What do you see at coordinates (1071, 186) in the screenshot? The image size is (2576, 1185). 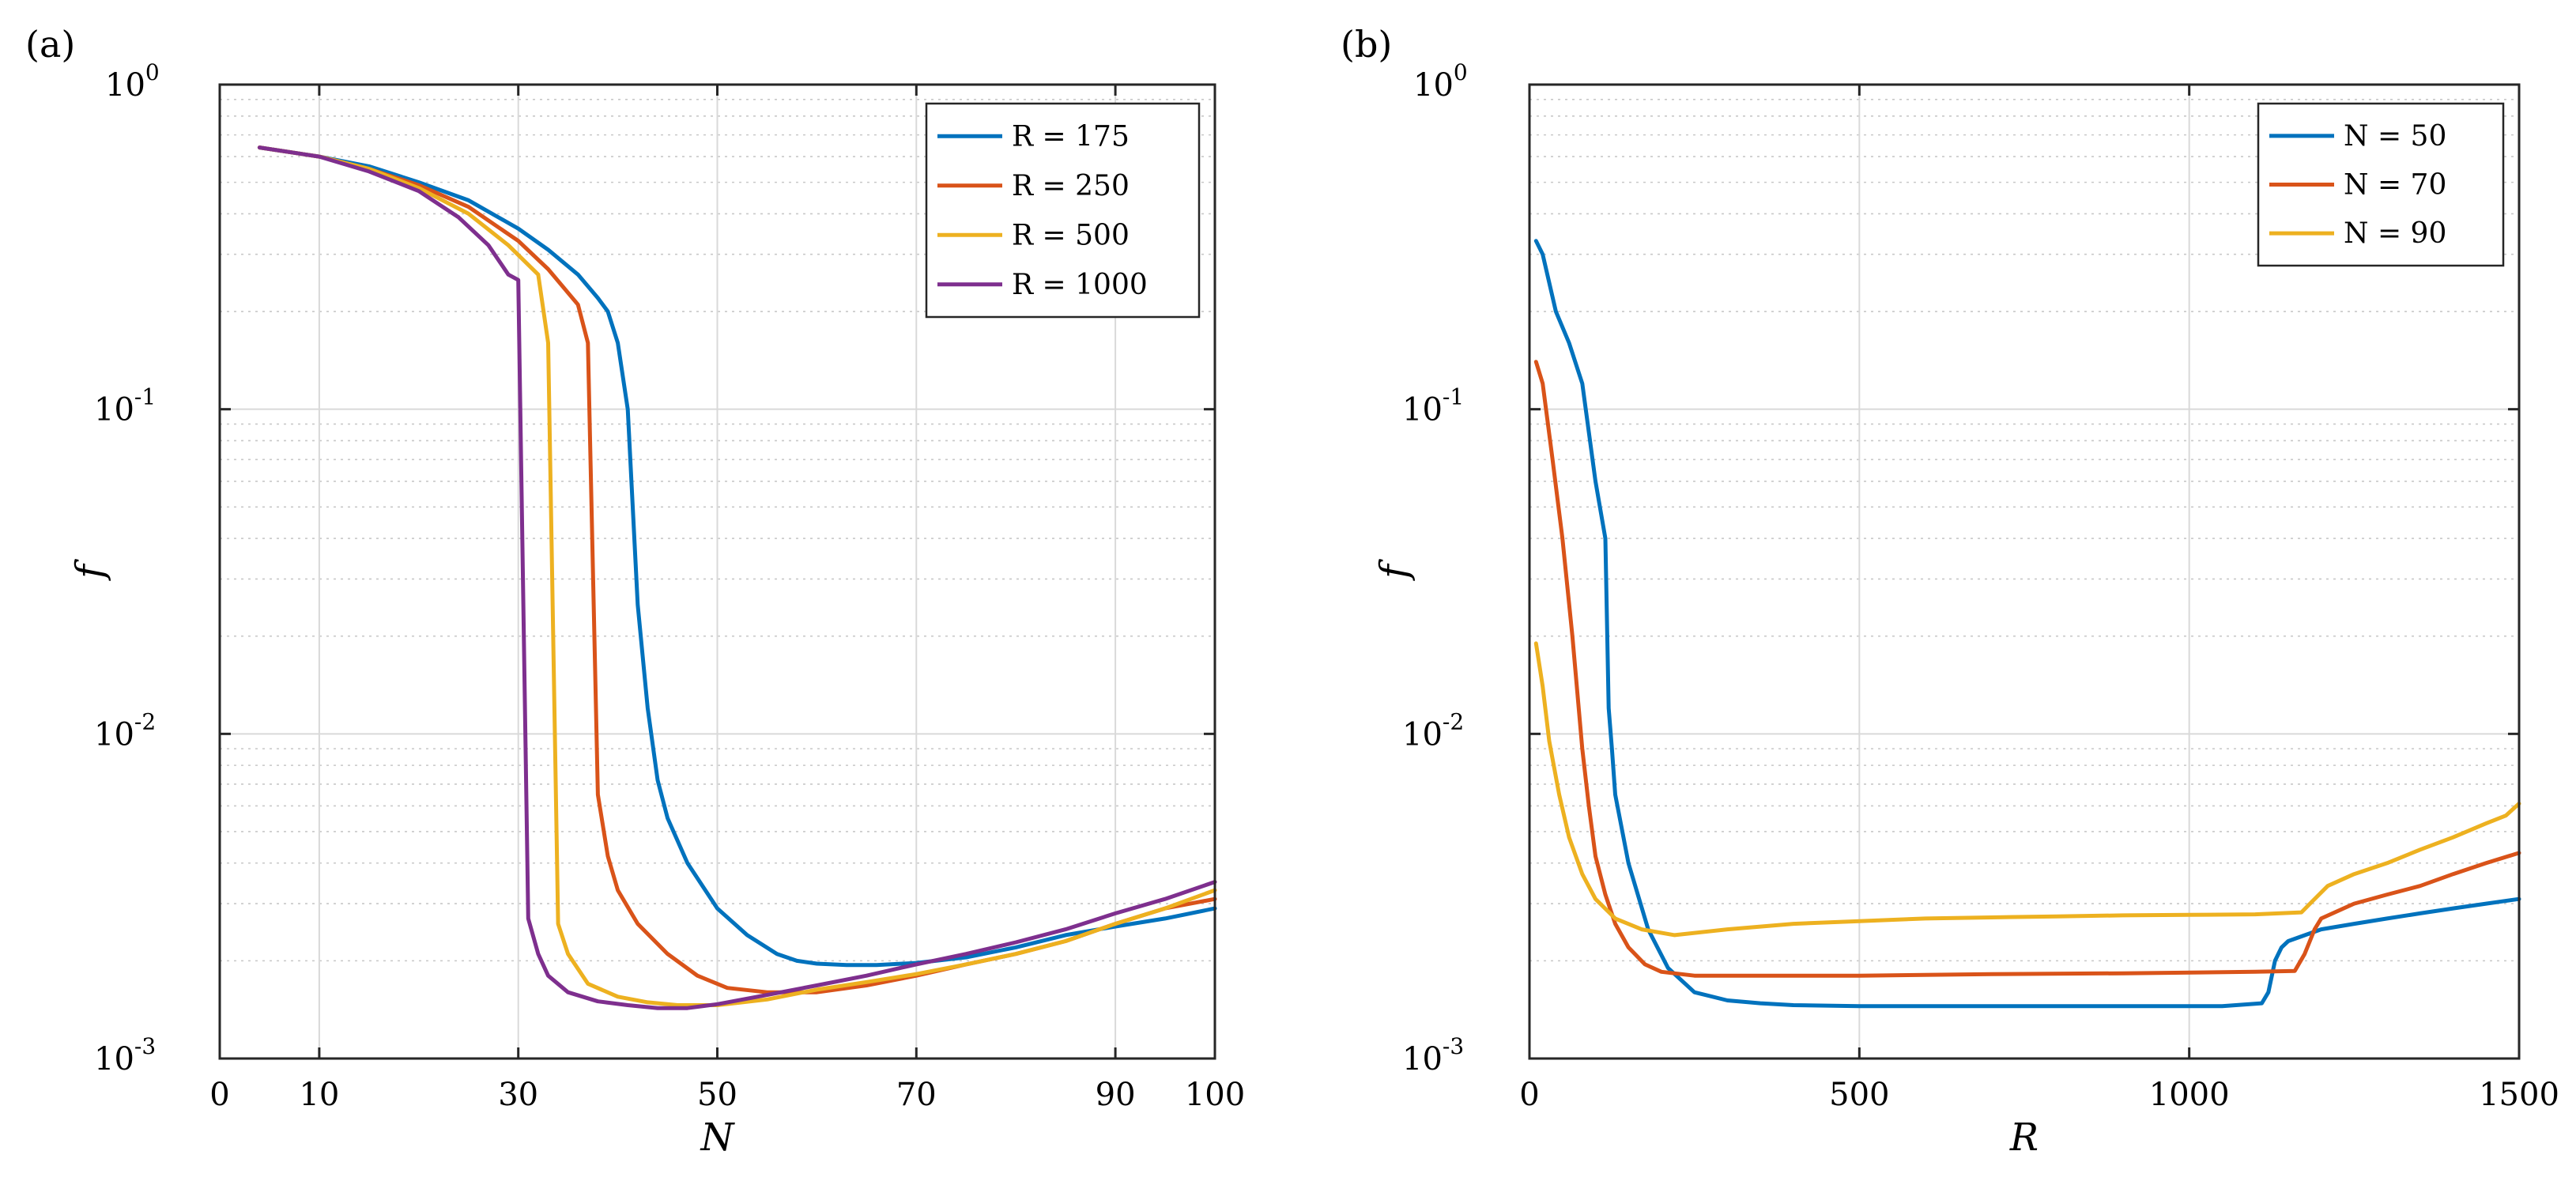 I see `legend-entry-label: R = 250` at bounding box center [1071, 186].